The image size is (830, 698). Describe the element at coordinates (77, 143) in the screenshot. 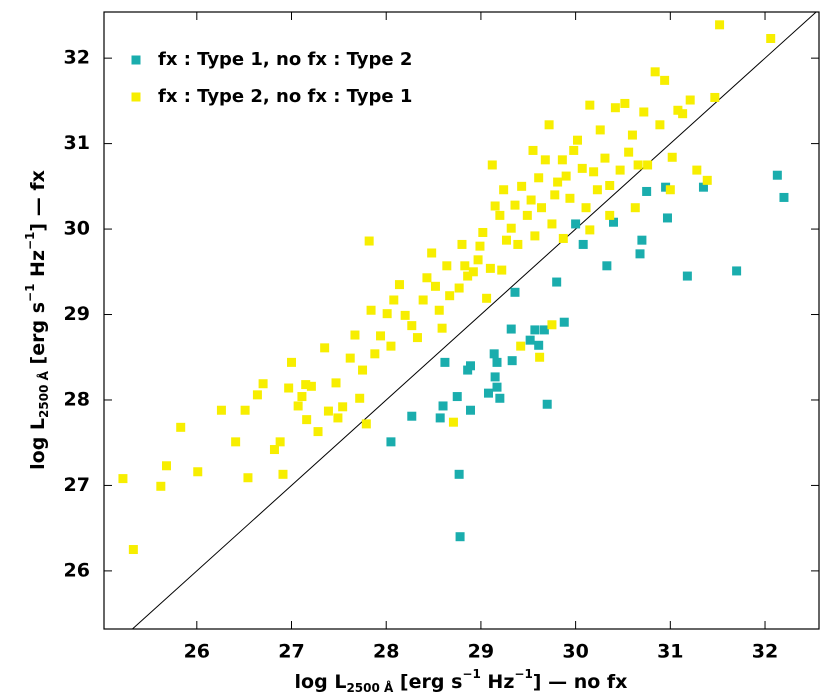

I see `y-tick-label: 31` at that location.